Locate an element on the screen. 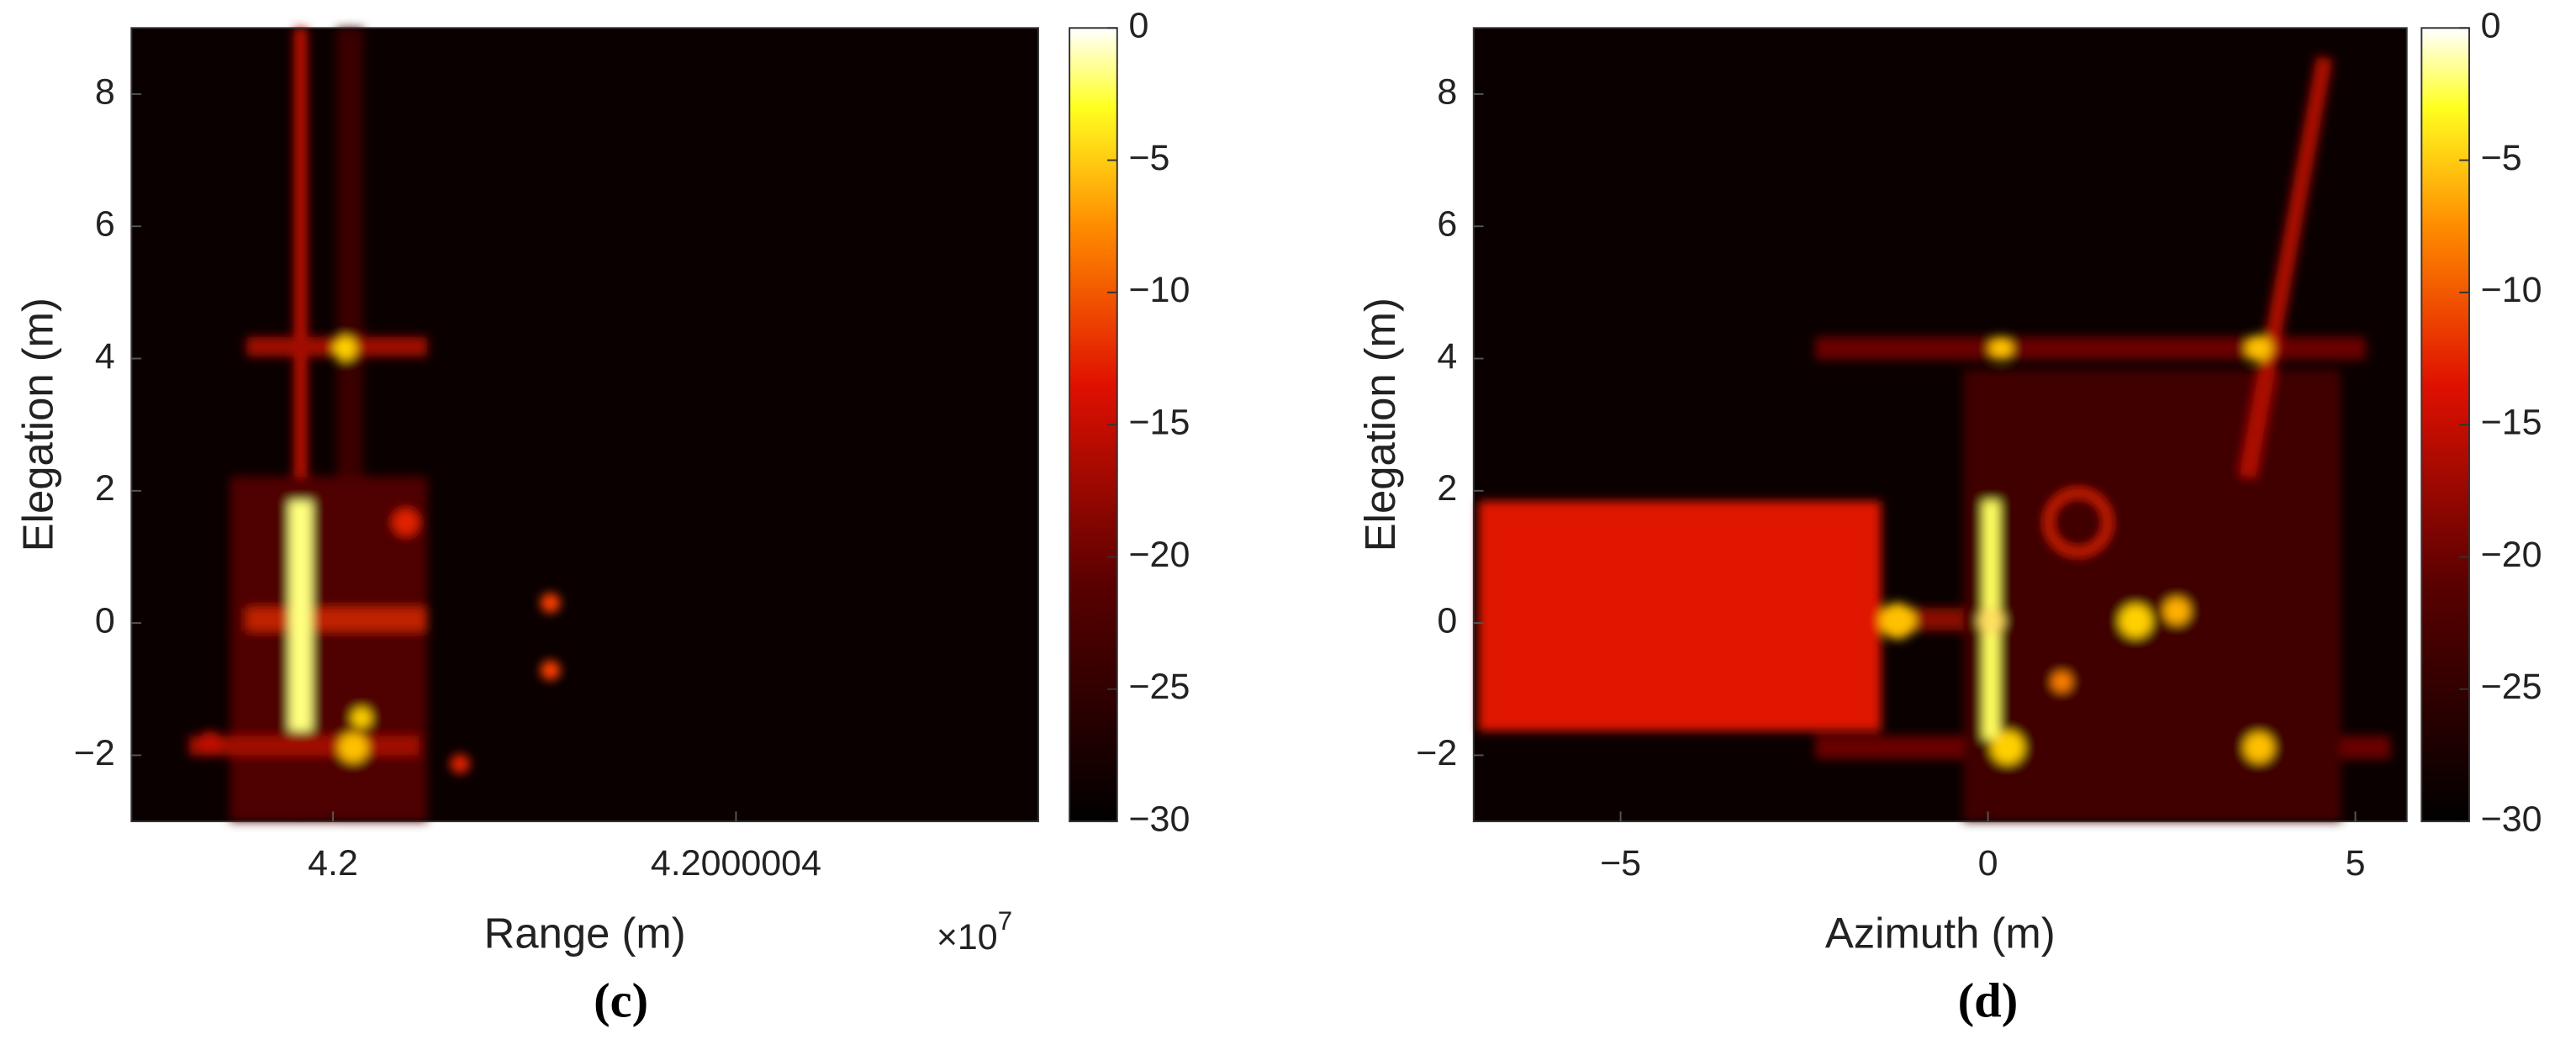  panel-caption: (d) is located at coordinates (1988, 1000).